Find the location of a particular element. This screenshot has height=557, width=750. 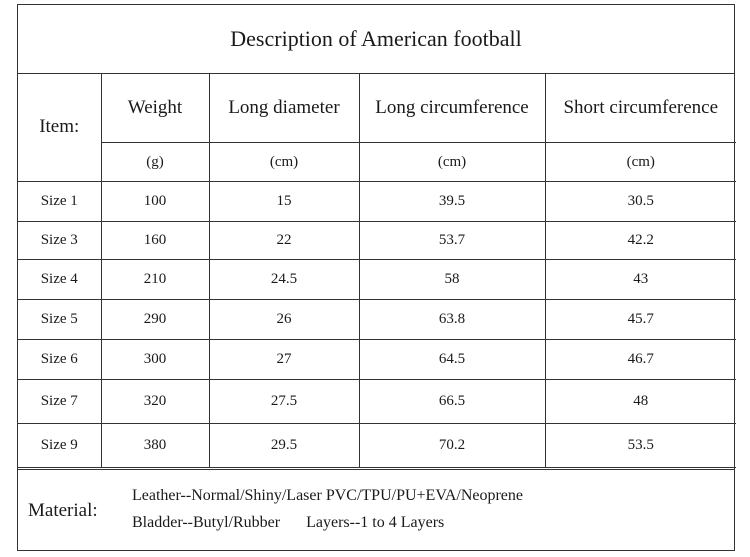

weight-cell: 320 is located at coordinates (155, 401).